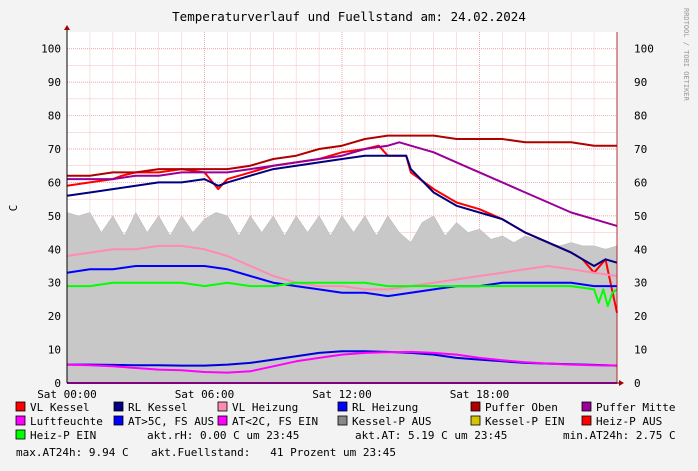 The image size is (698, 471). I want to click on watermark: RRDTOOL / TOBI OETIKER, so click(686, 55).